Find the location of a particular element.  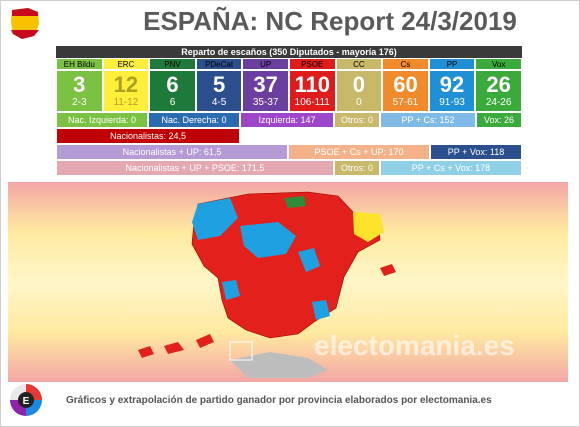

block-izquierda: Izquierda: 147 is located at coordinates (287, 120).